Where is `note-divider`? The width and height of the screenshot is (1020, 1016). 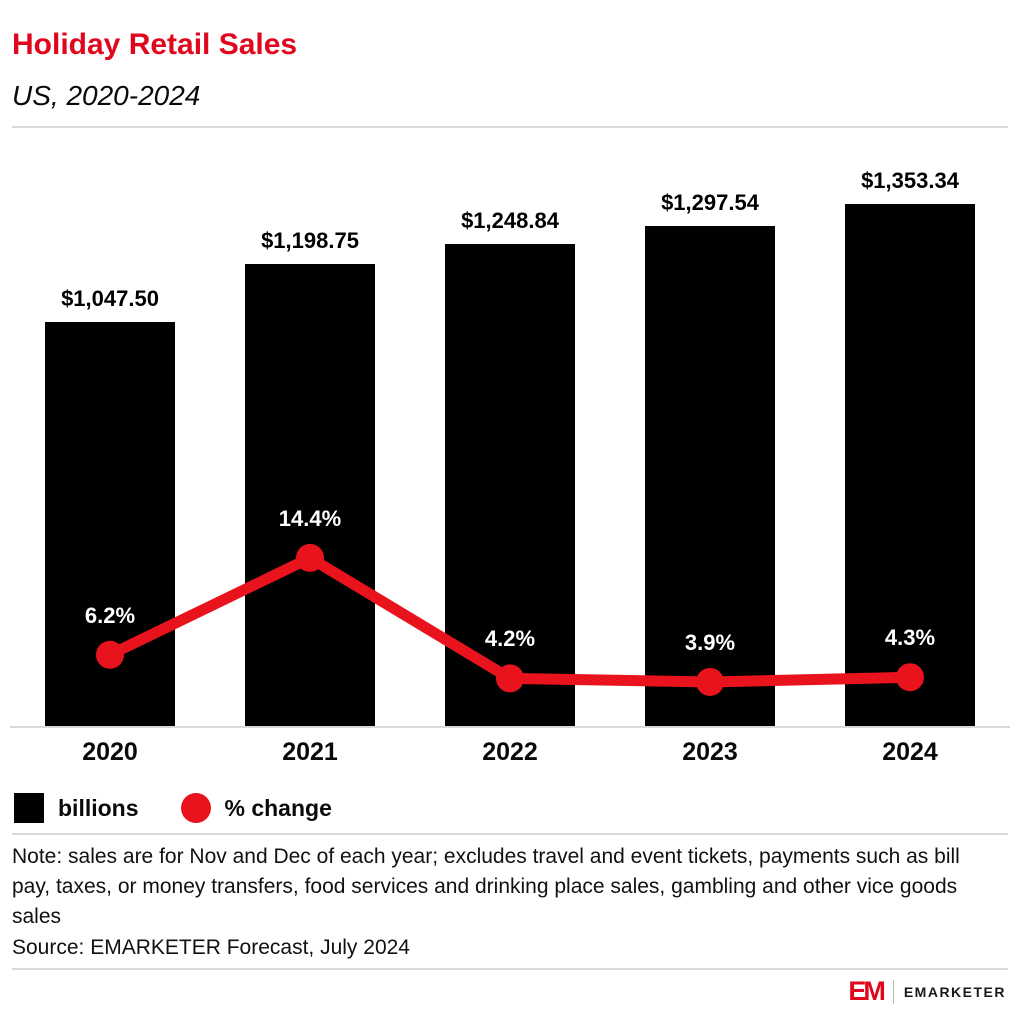 note-divider is located at coordinates (510, 834).